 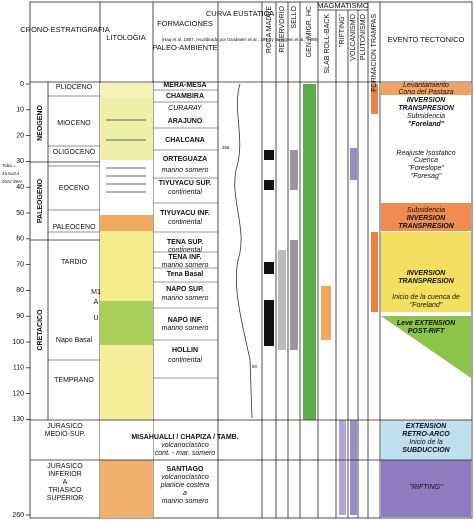 I want to click on tick-label: 40, so click(x=20, y=187).